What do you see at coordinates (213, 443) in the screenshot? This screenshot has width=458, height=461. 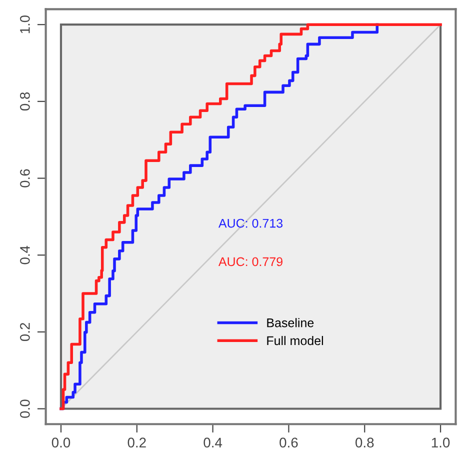 I see `x-tick-label: 0.4` at bounding box center [213, 443].